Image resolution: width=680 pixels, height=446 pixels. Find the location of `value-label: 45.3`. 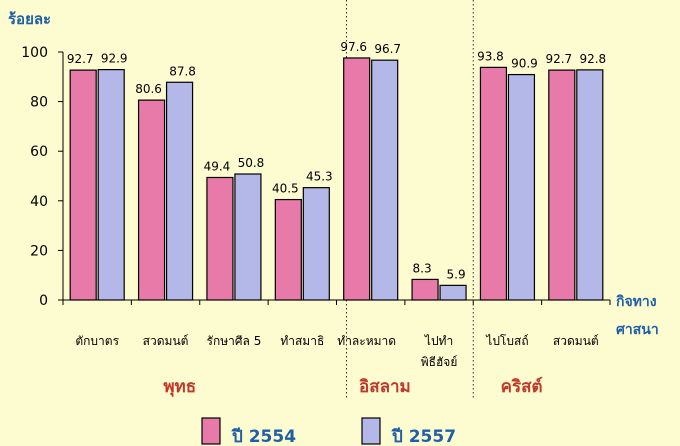

value-label: 45.3 is located at coordinates (319, 177).